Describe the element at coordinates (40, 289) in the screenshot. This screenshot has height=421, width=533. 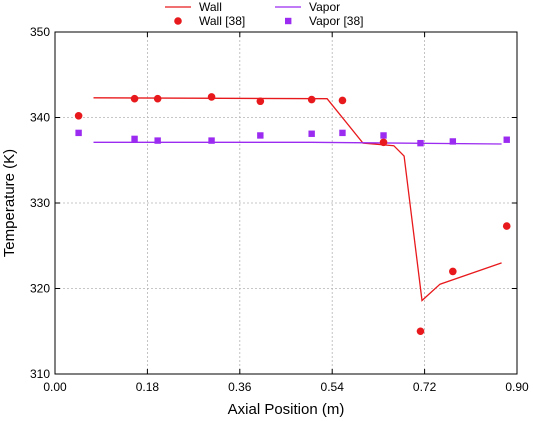
I see `y-tick-label: 320` at that location.